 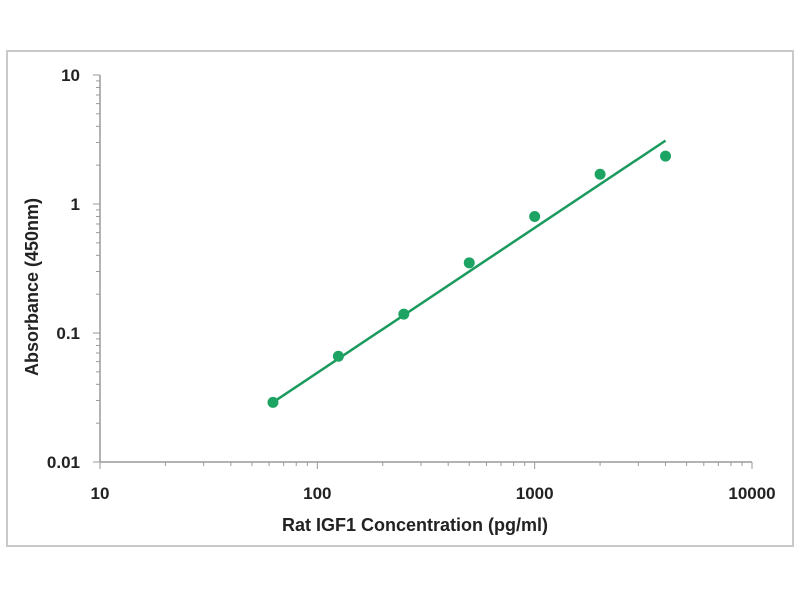 I want to click on y-axis-title: Absorbance (450nm), so click(x=32, y=287).